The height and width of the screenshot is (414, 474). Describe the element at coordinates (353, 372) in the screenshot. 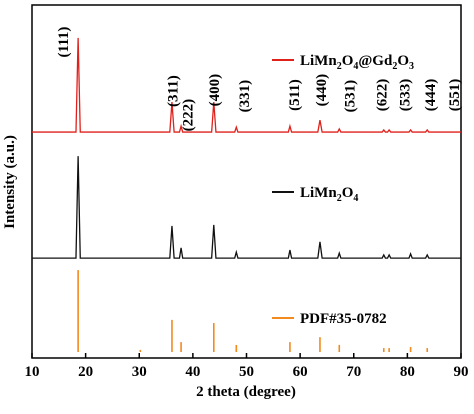

I see `x-tick-label: 70` at that location.